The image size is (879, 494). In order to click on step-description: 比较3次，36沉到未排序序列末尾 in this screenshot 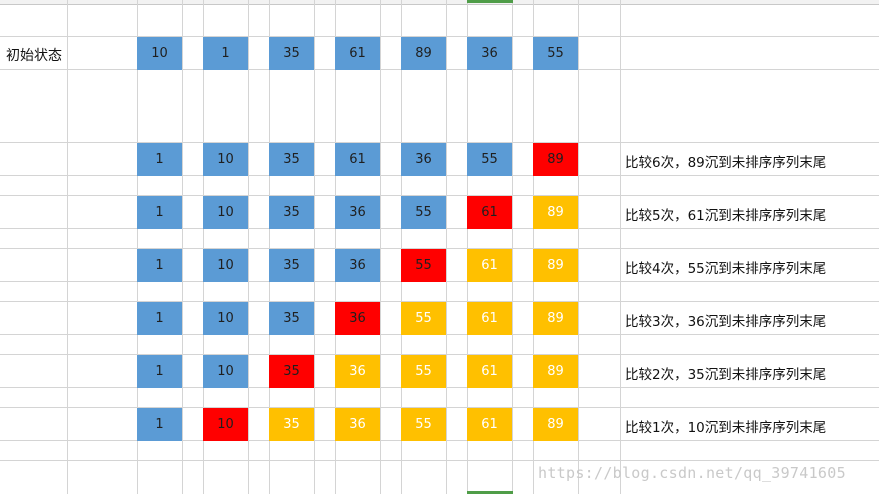, I will do `click(726, 322)`.